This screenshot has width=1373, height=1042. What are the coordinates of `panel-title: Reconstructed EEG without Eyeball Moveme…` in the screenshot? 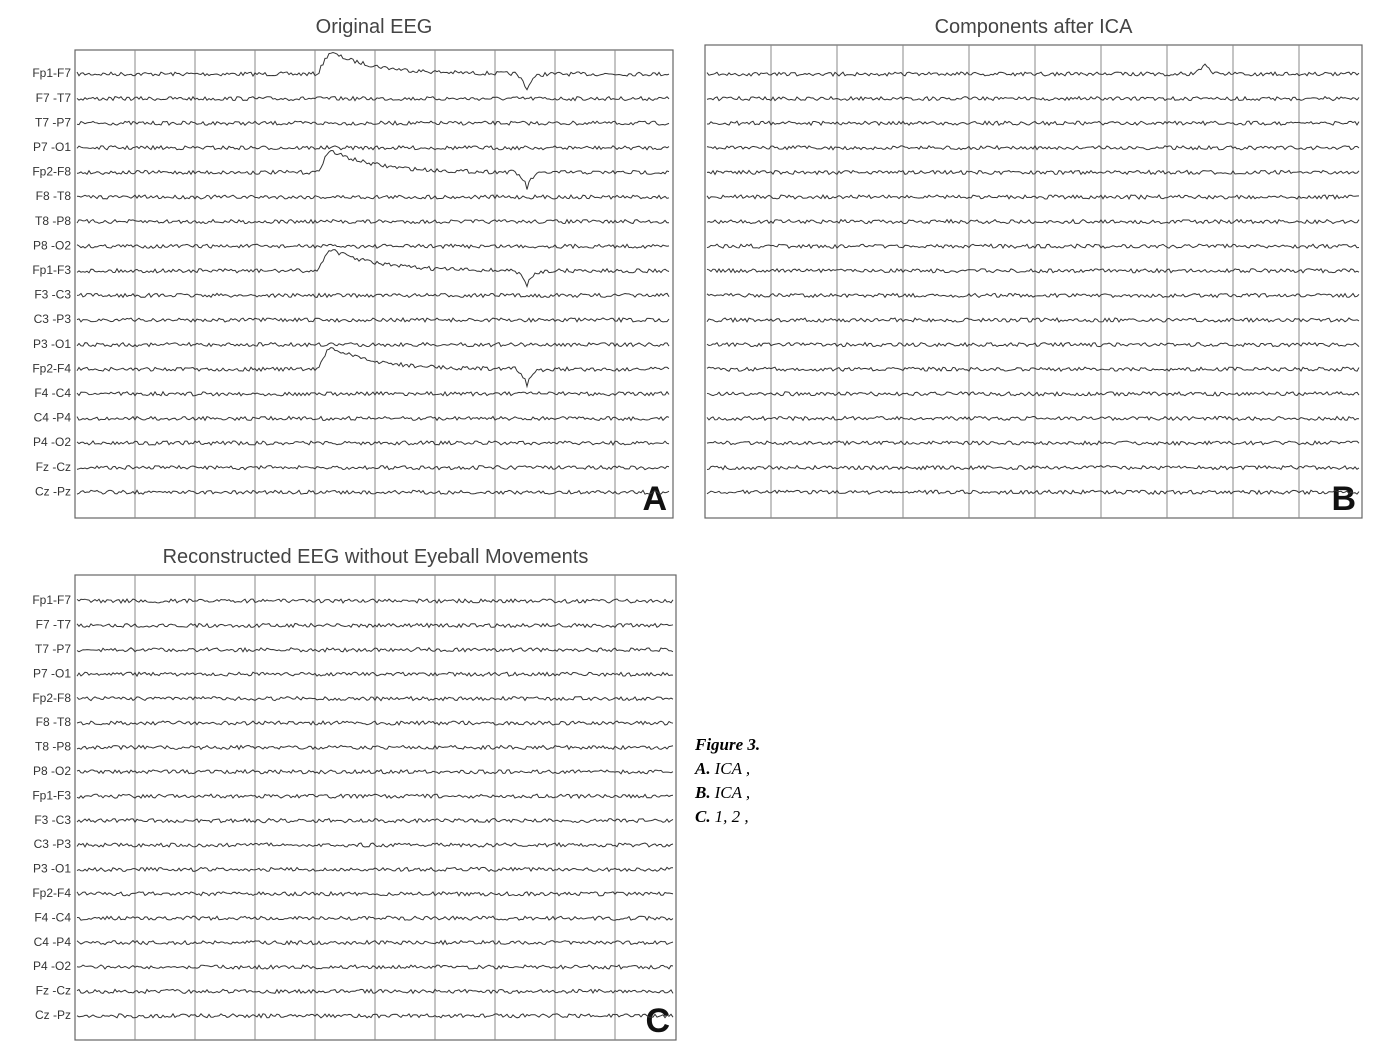 It's located at (376, 557).